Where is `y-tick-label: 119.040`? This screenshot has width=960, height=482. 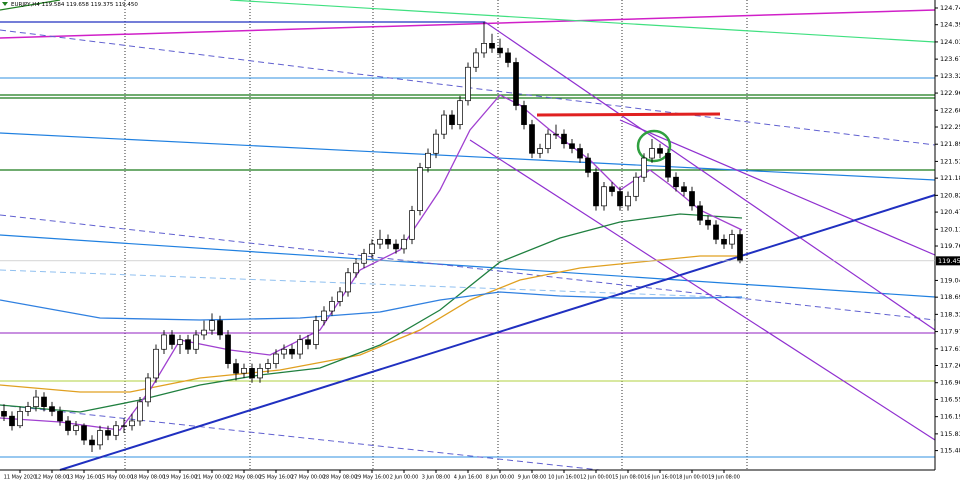 y-tick-label: 119.040 is located at coordinates (950, 280).